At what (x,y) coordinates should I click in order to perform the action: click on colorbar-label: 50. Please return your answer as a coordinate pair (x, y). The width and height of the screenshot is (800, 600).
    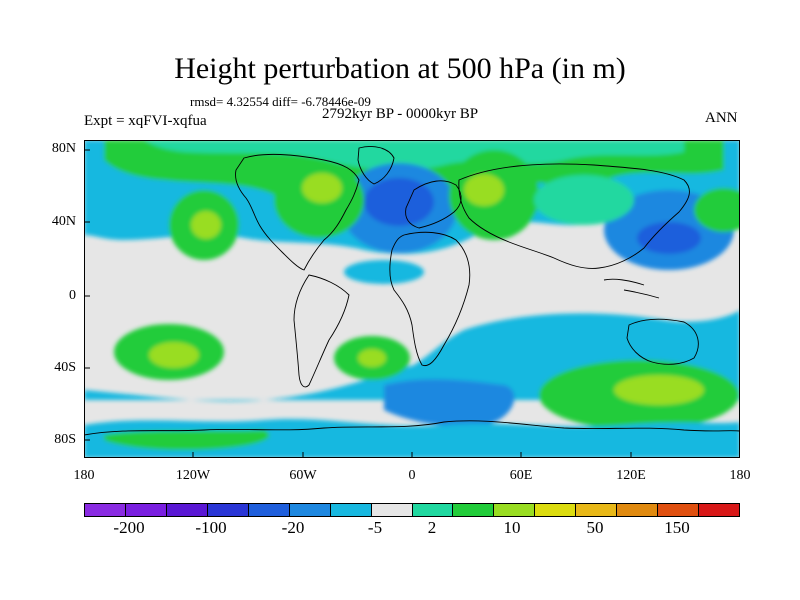
    Looking at the image, I should click on (595, 527).